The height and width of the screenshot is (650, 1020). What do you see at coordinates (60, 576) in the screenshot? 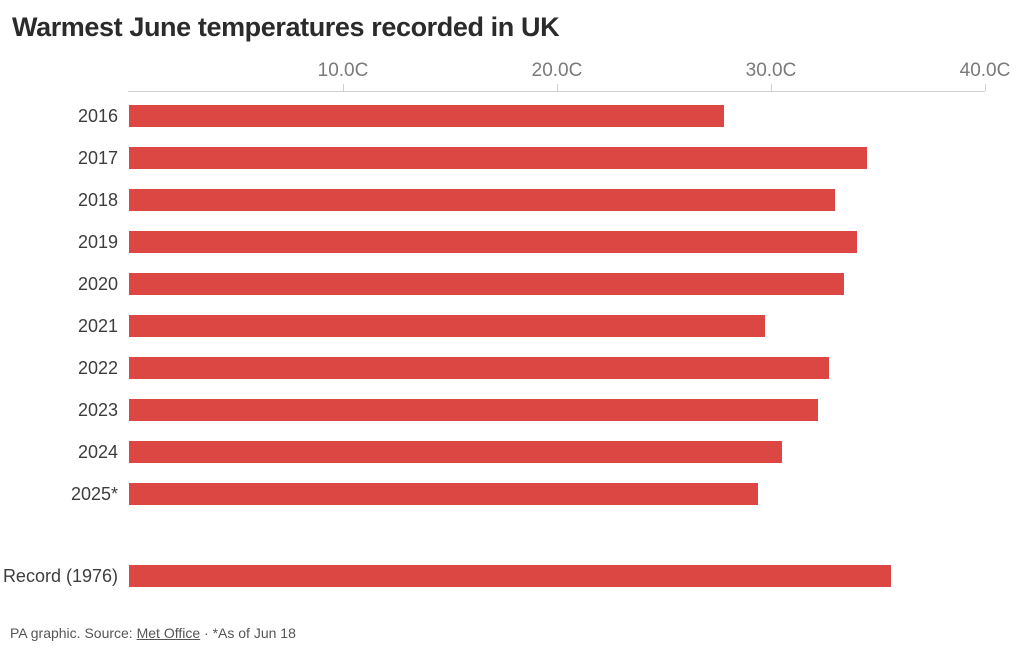
I see `category-label: Record (1976)` at bounding box center [60, 576].